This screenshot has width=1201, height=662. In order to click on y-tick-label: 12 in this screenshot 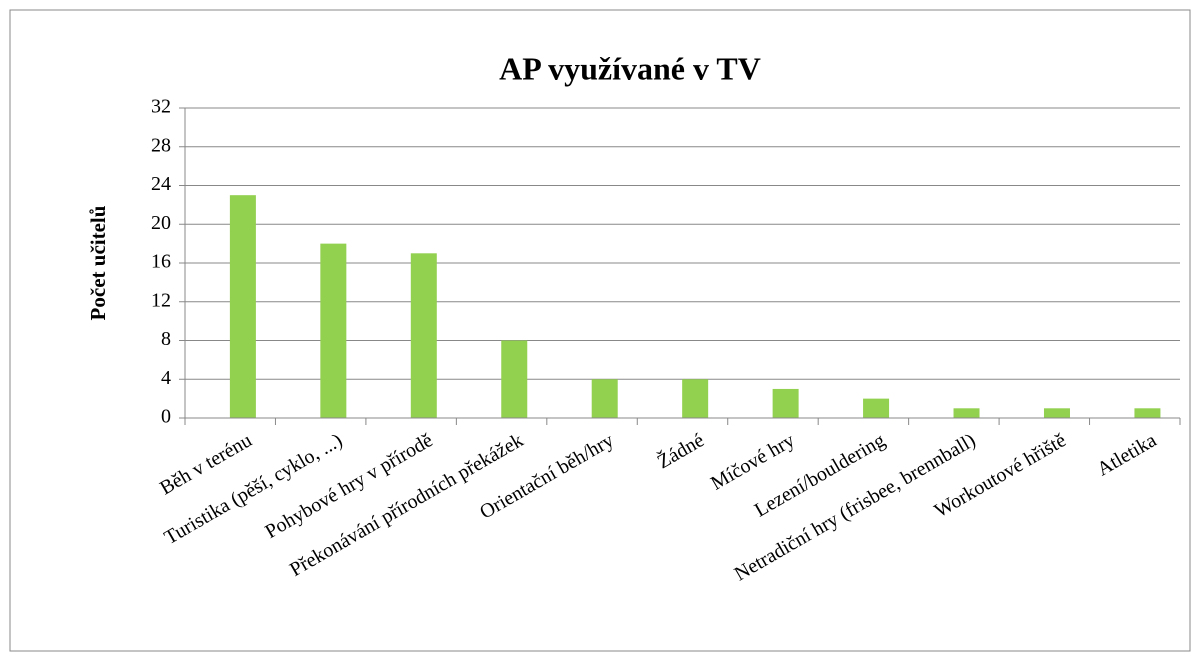, I will do `click(161, 300)`.